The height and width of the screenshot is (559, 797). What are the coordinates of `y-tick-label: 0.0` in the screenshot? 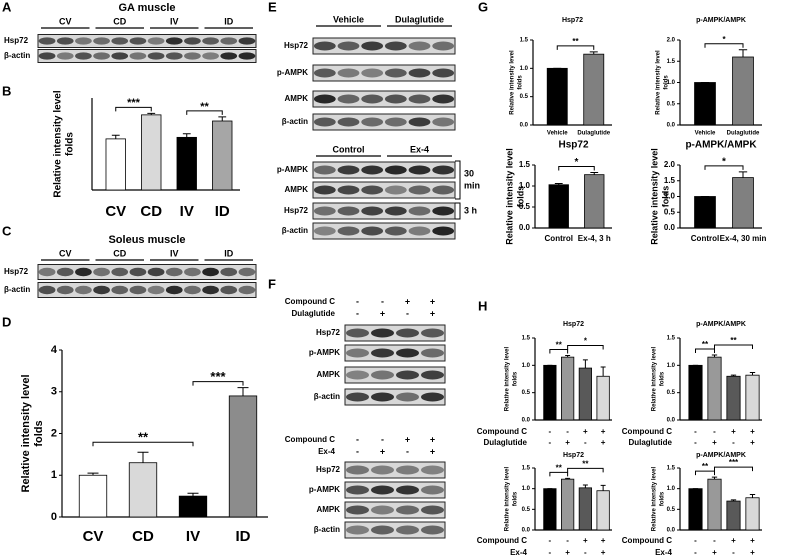 It's located at (526, 531).